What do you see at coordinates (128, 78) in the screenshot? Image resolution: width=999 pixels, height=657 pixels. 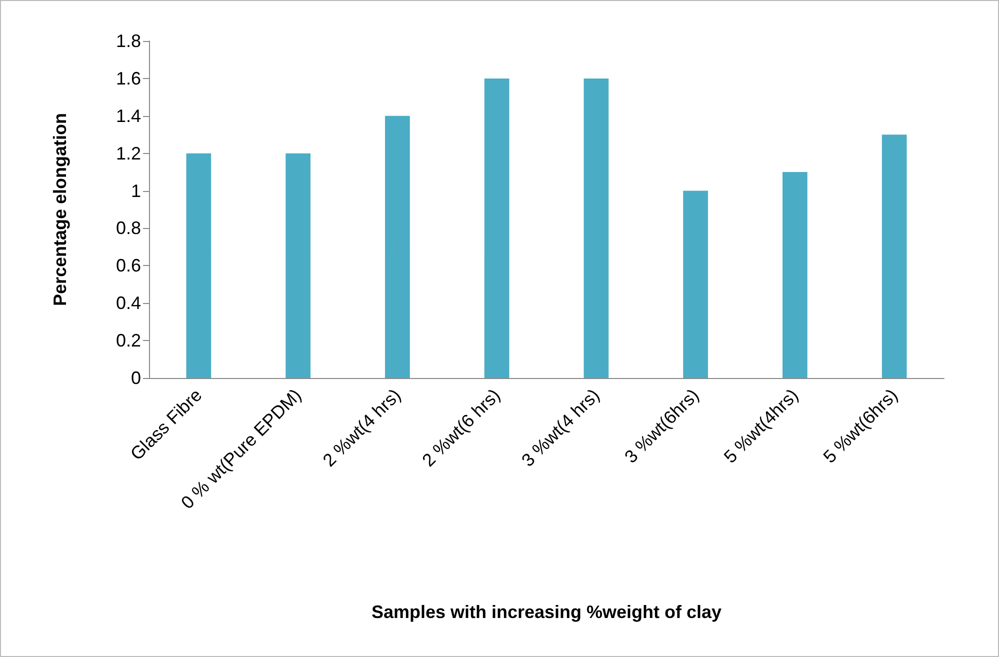 I see `y-tick-label: 1.6` at bounding box center [128, 78].